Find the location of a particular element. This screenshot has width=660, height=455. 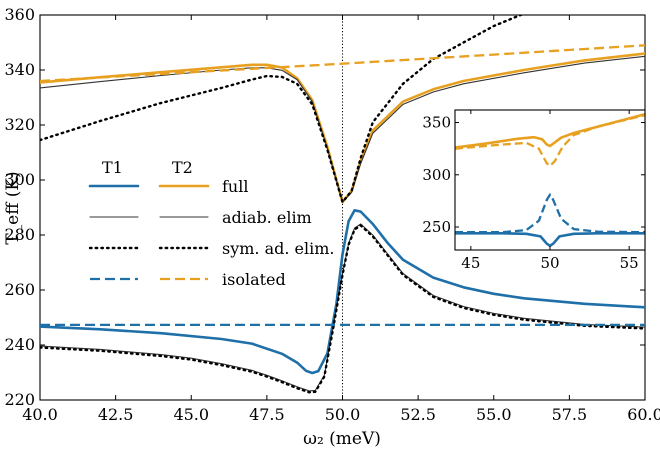

y-tick-label: 260 is located at coordinates (19, 289).